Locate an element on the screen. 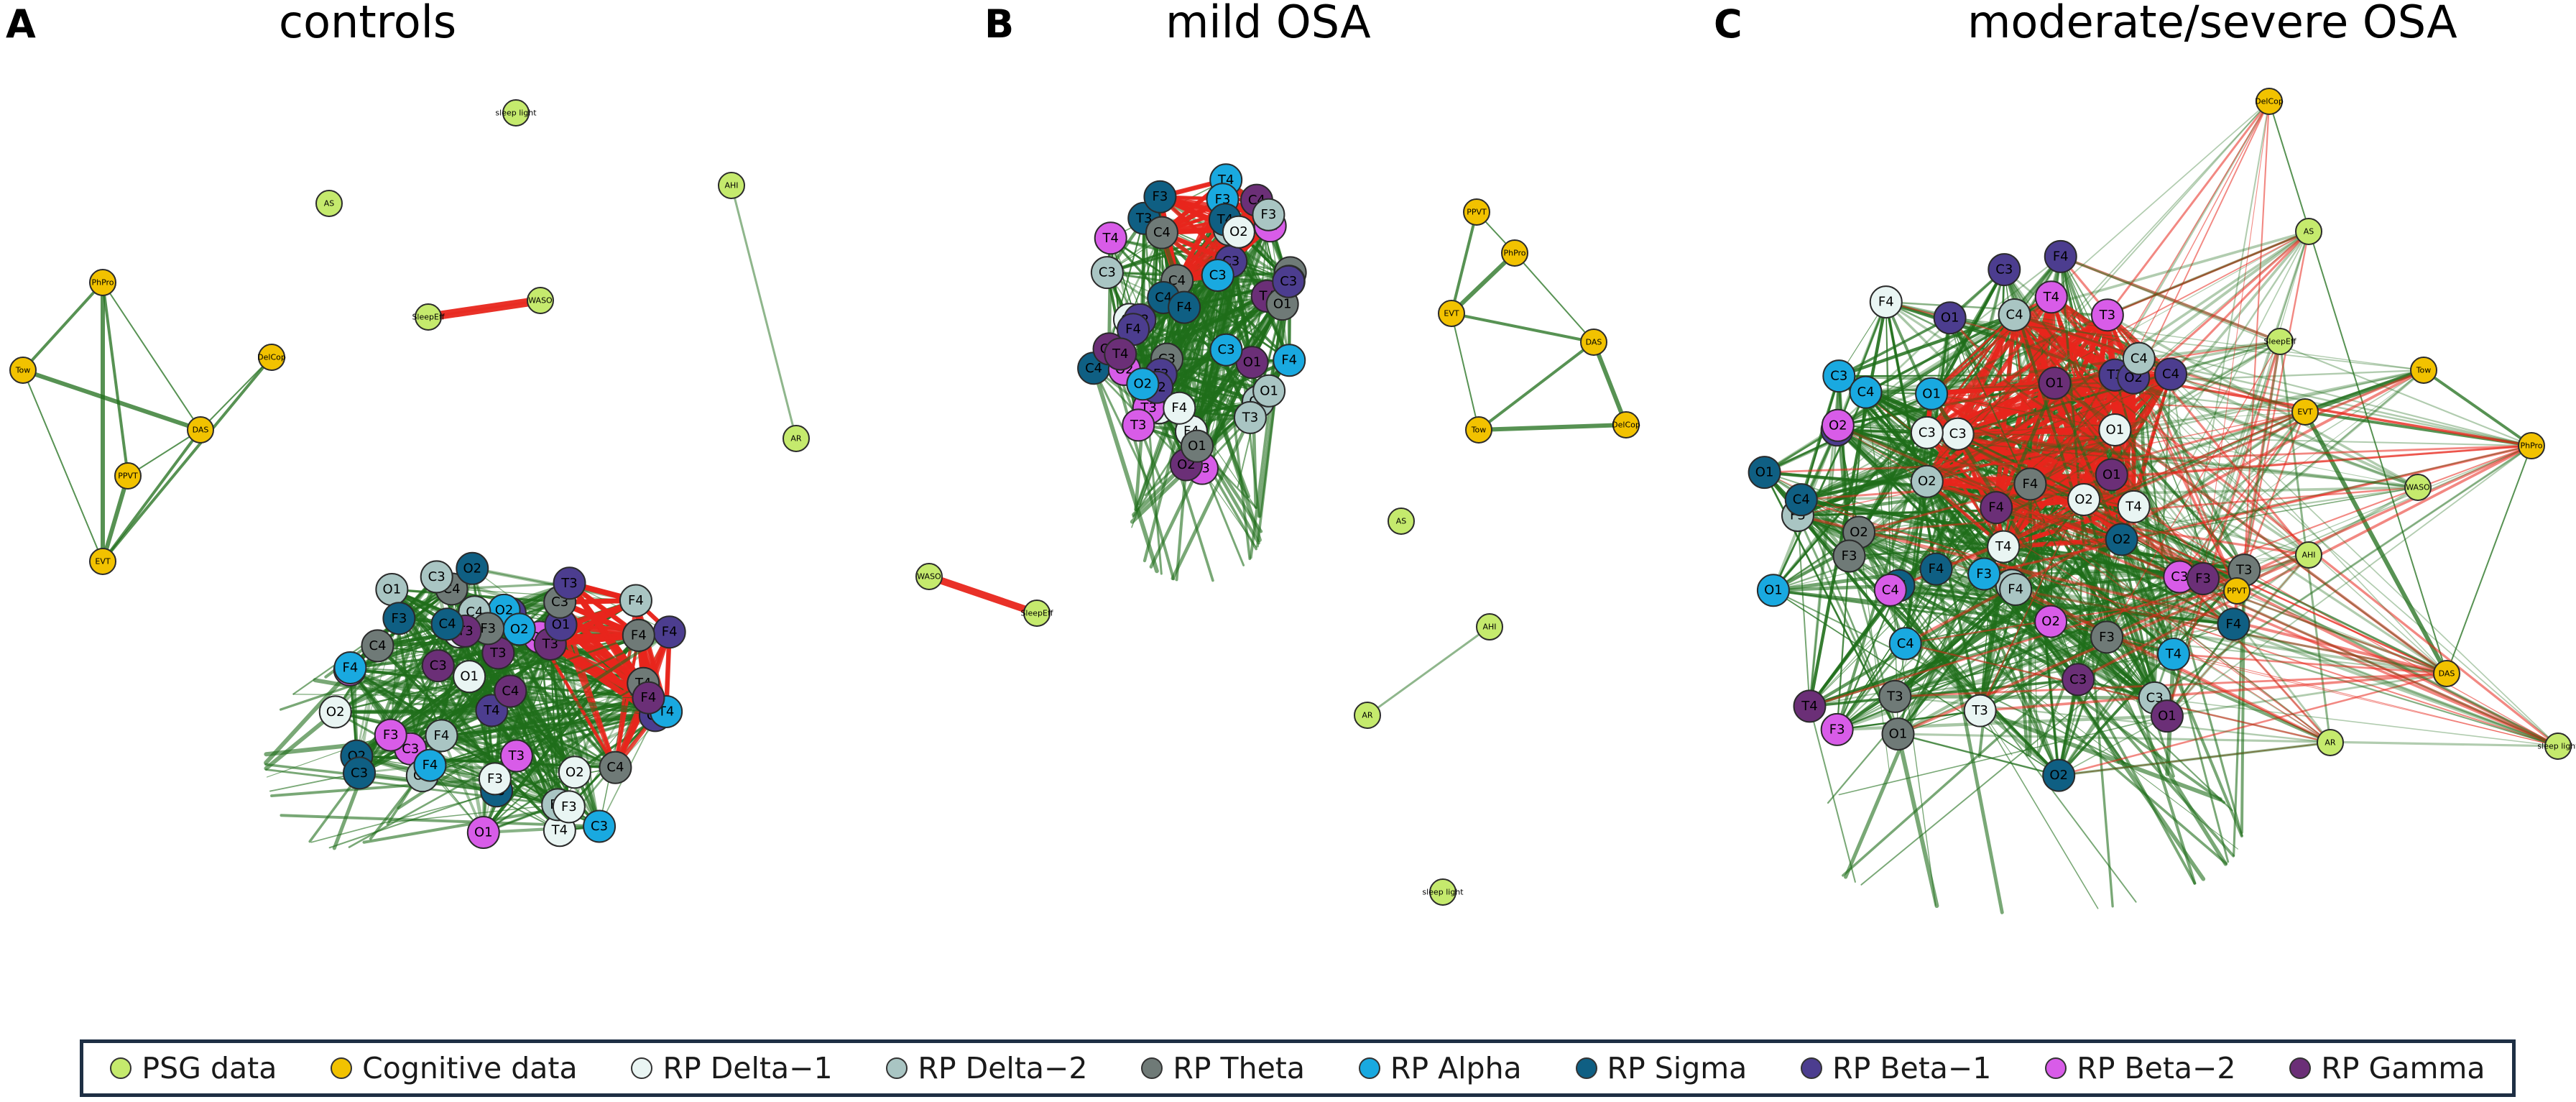 The image size is (2576, 1102). network-node: T3 is located at coordinates (569, 583).